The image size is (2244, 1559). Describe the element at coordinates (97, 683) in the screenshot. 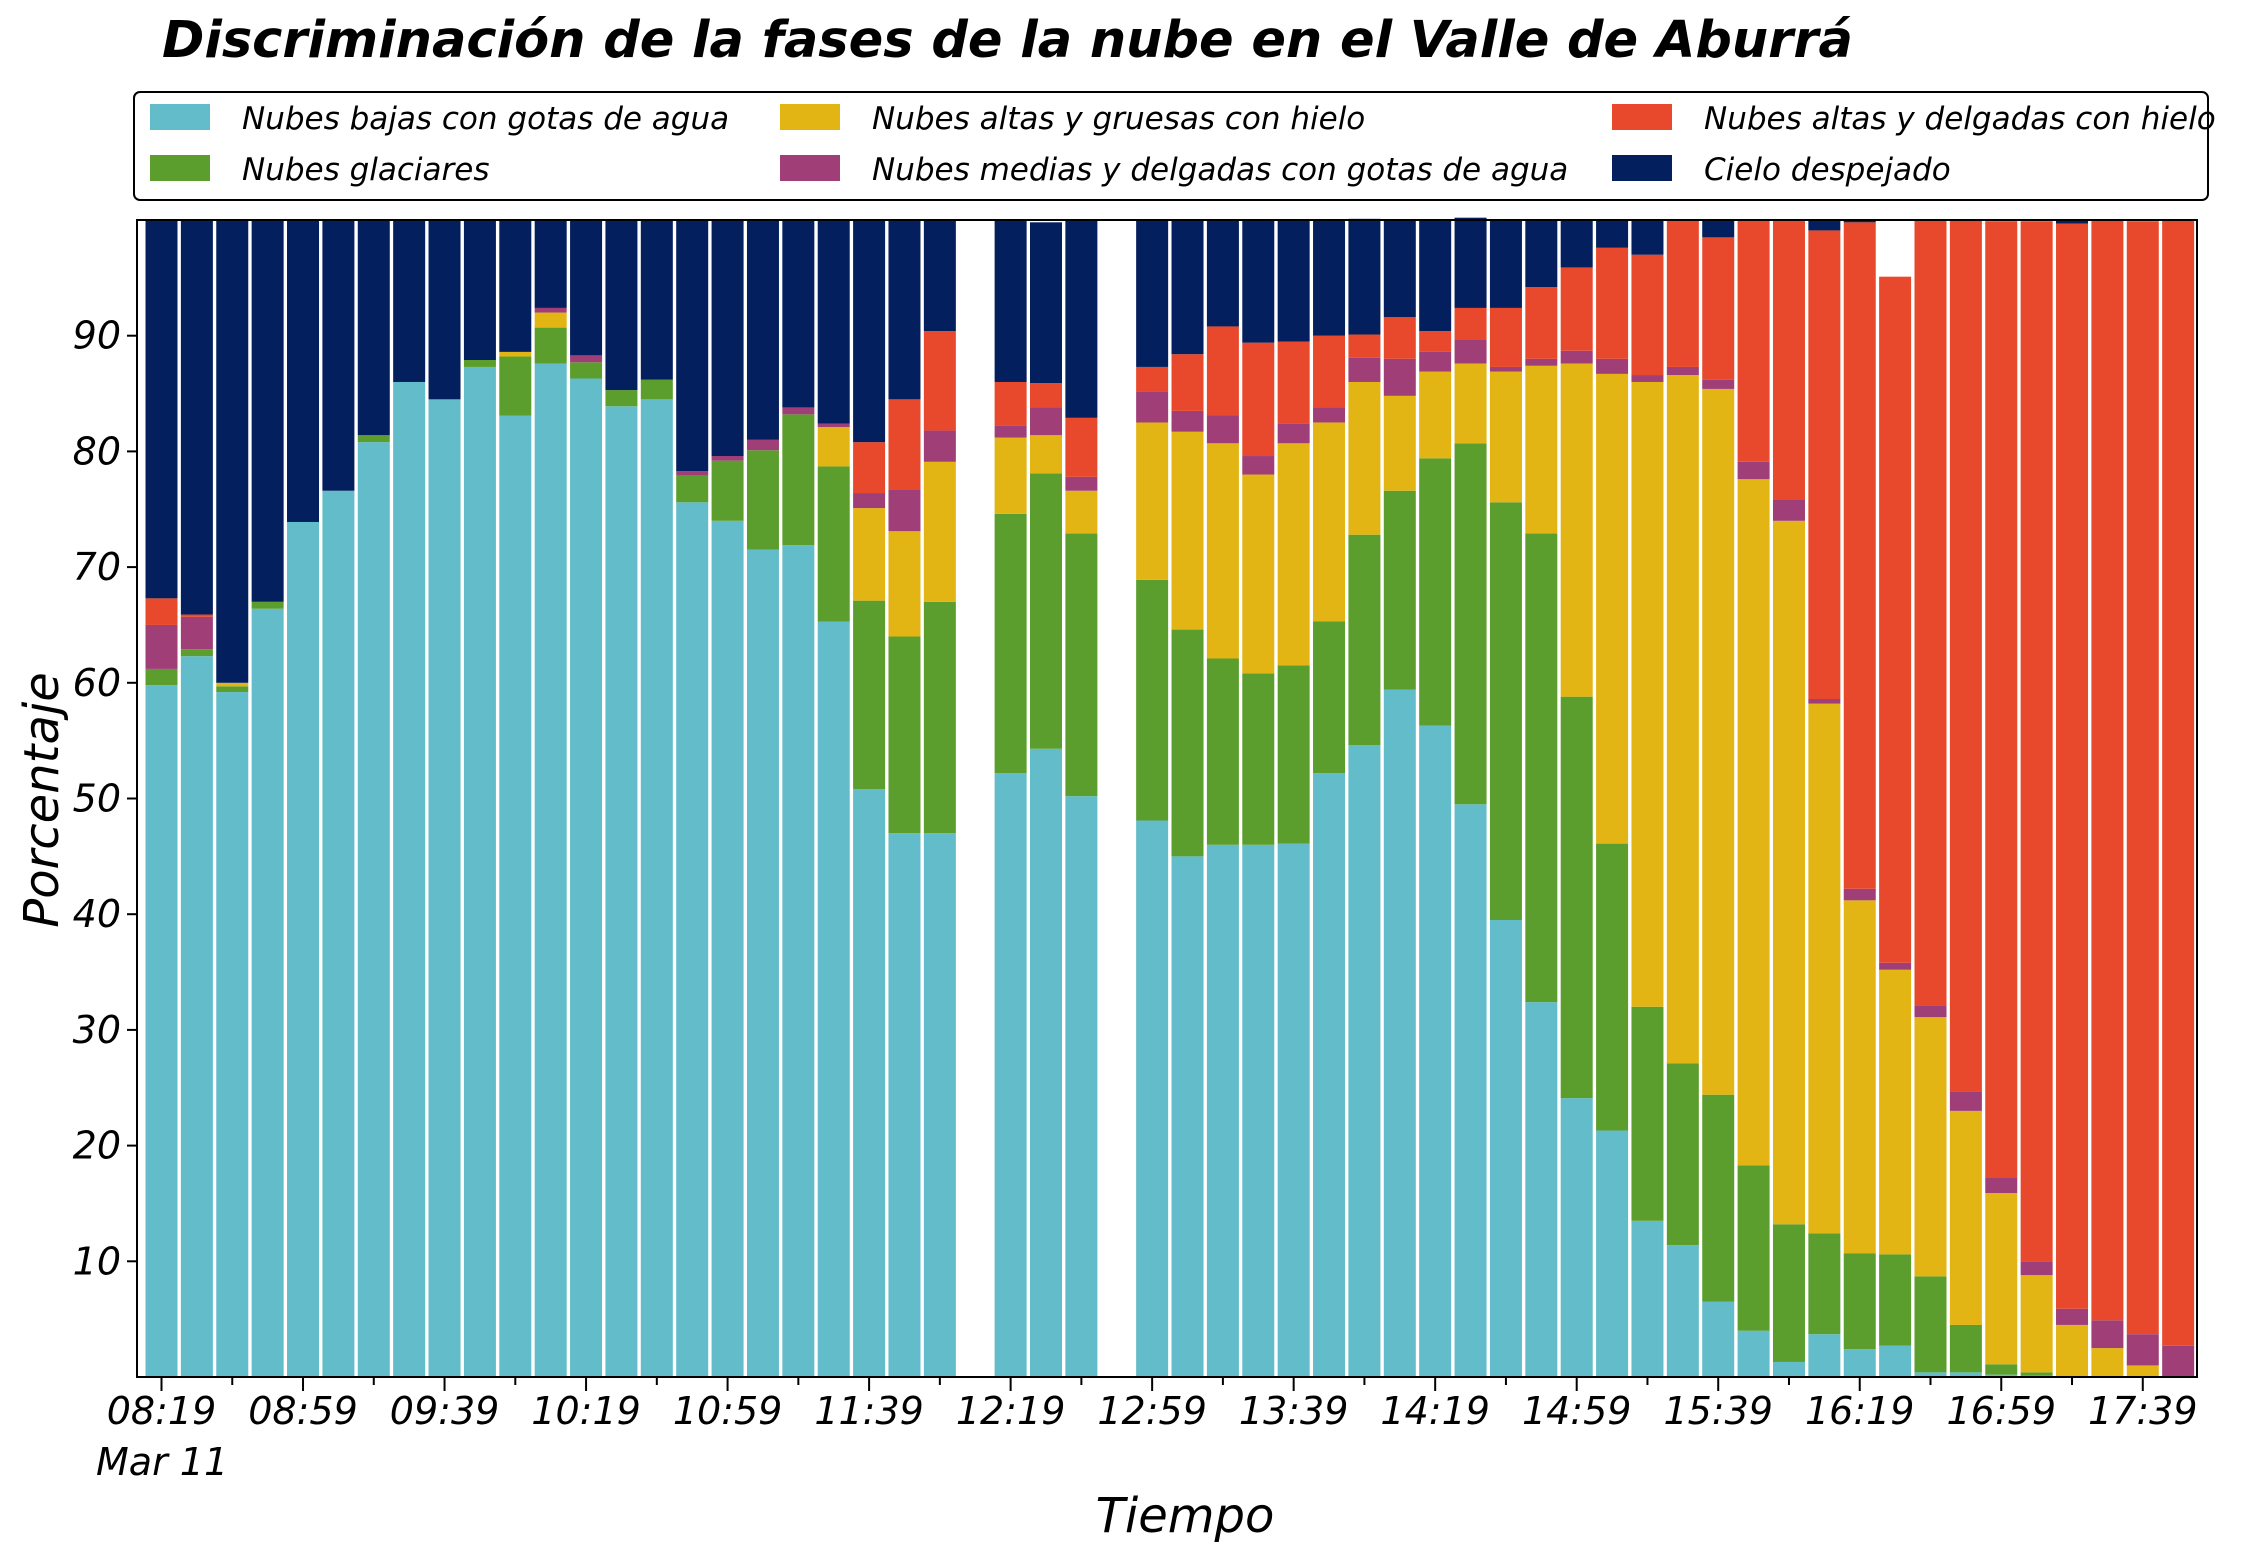

I see `y-tick-label: 60` at that location.